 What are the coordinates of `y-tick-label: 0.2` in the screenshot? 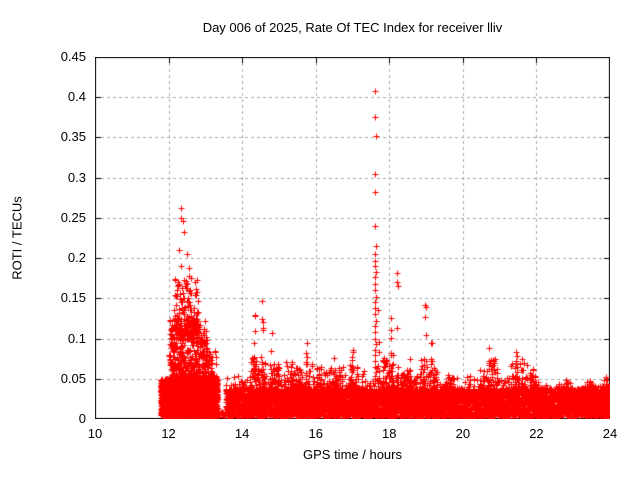 It's located at (76, 258).